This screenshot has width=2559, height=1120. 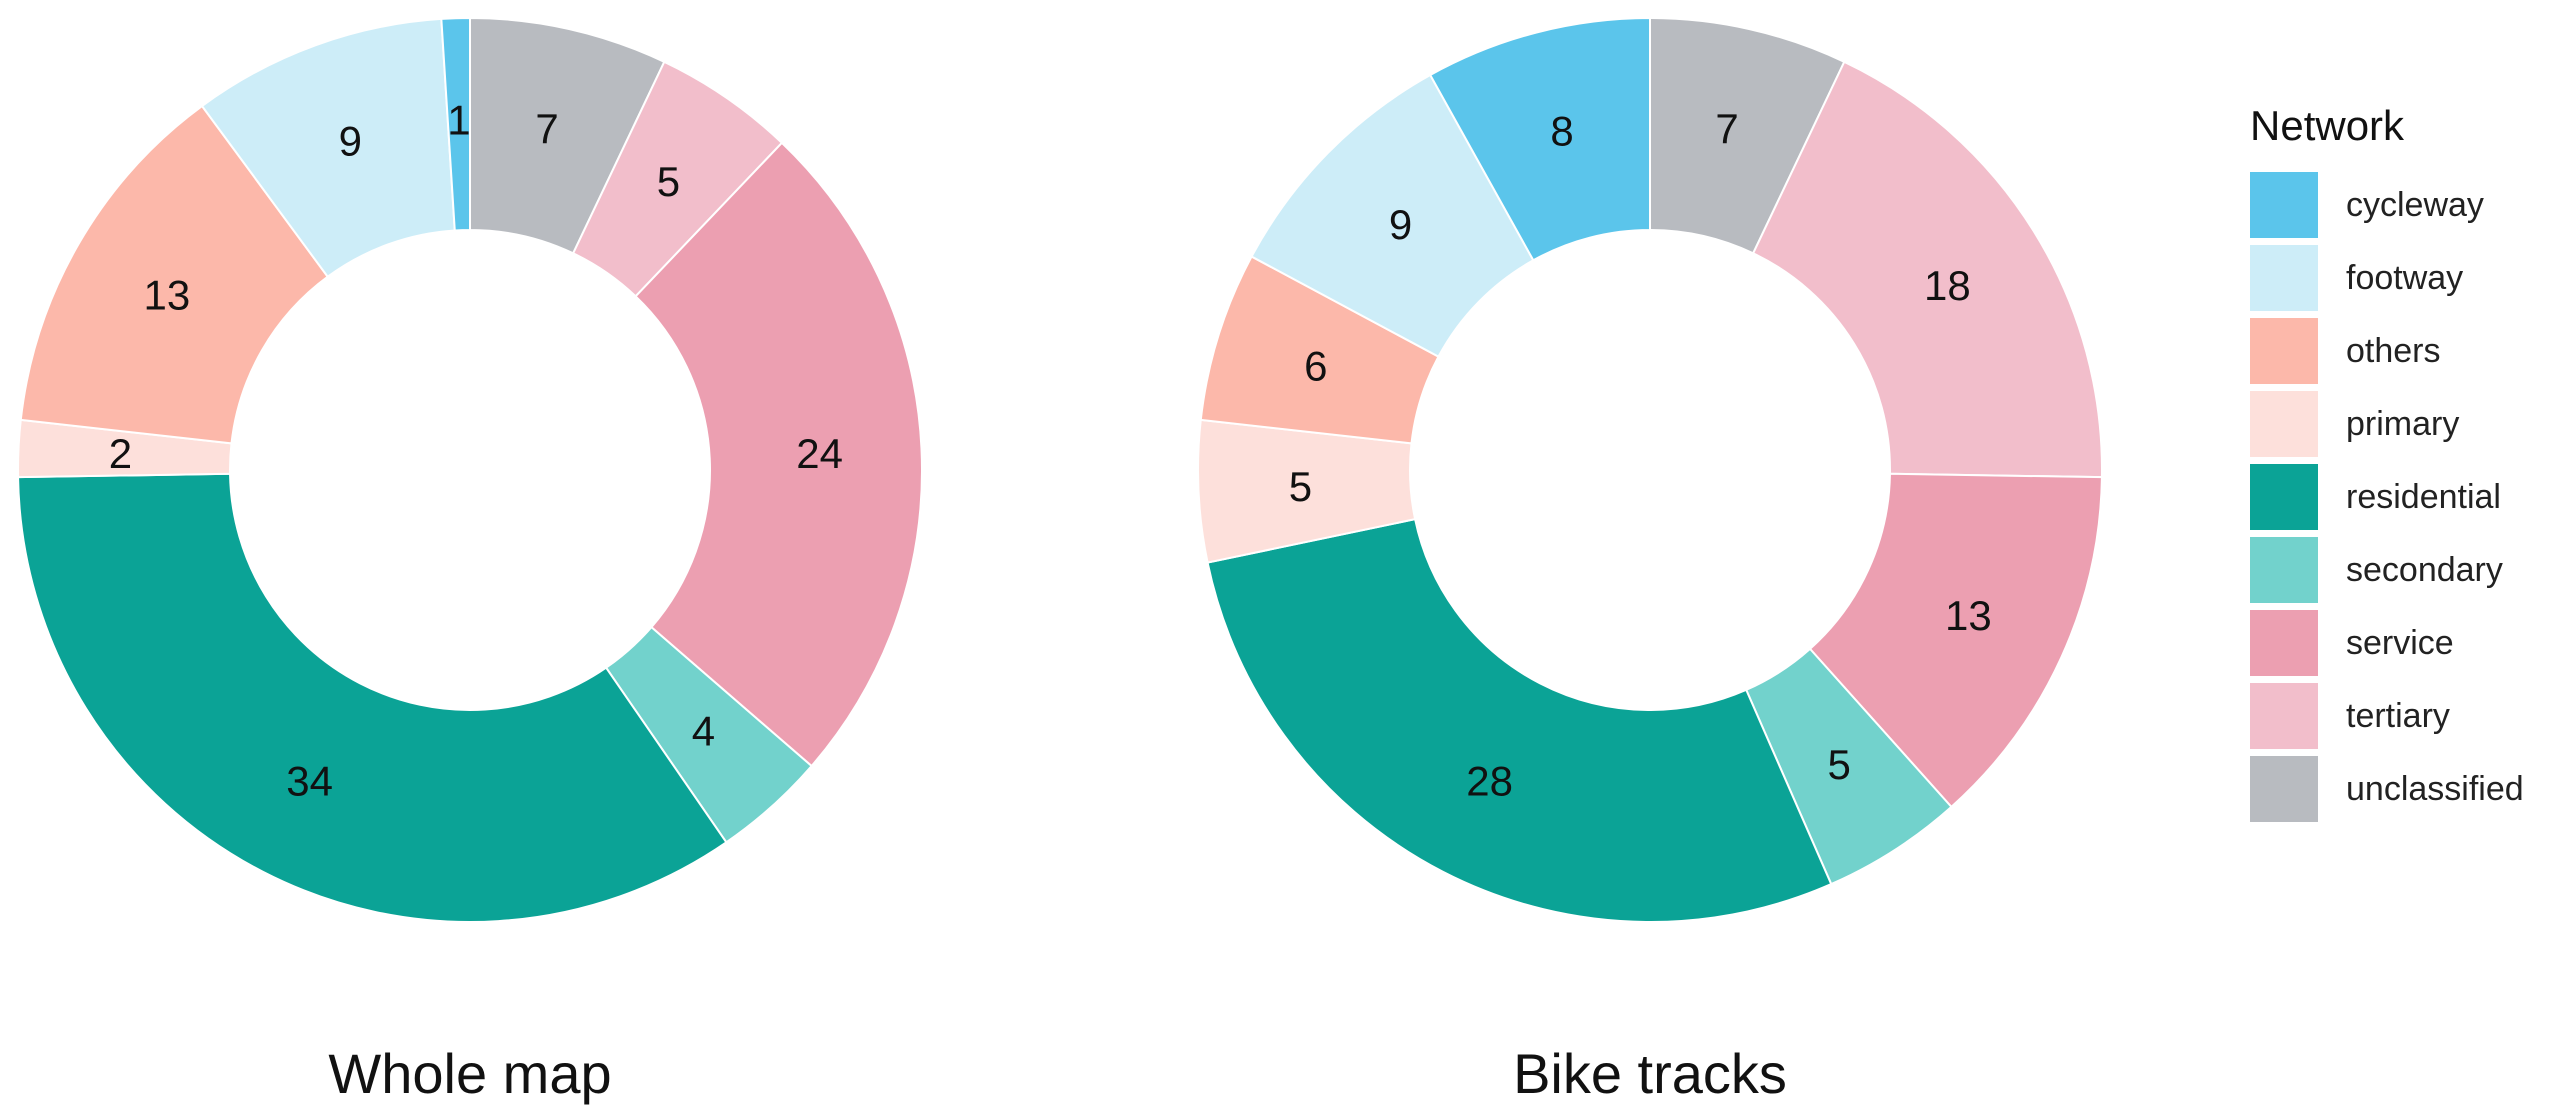 What do you see at coordinates (1300, 486) in the screenshot?
I see `slice-label-primary: 5` at bounding box center [1300, 486].